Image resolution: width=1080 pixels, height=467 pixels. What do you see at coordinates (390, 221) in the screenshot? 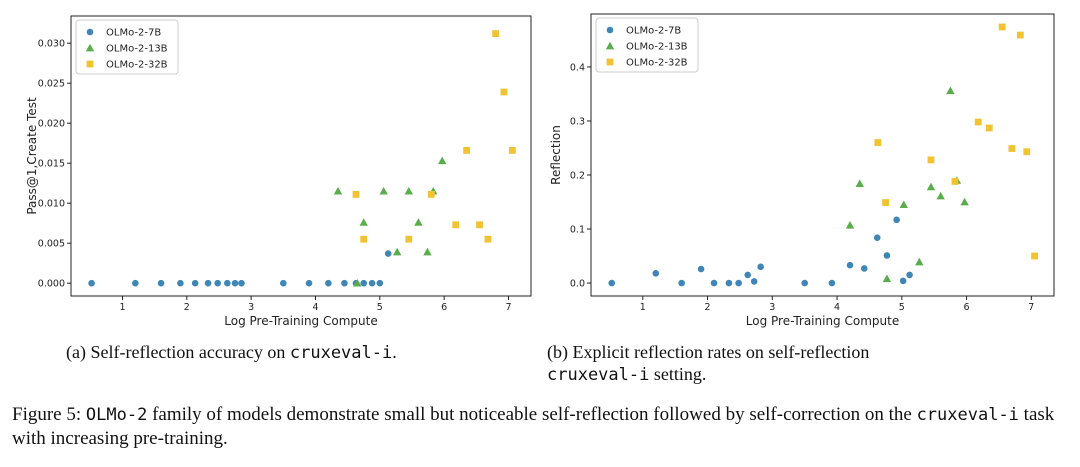
I see `series-olmo-2-13b` at bounding box center [390, 221].